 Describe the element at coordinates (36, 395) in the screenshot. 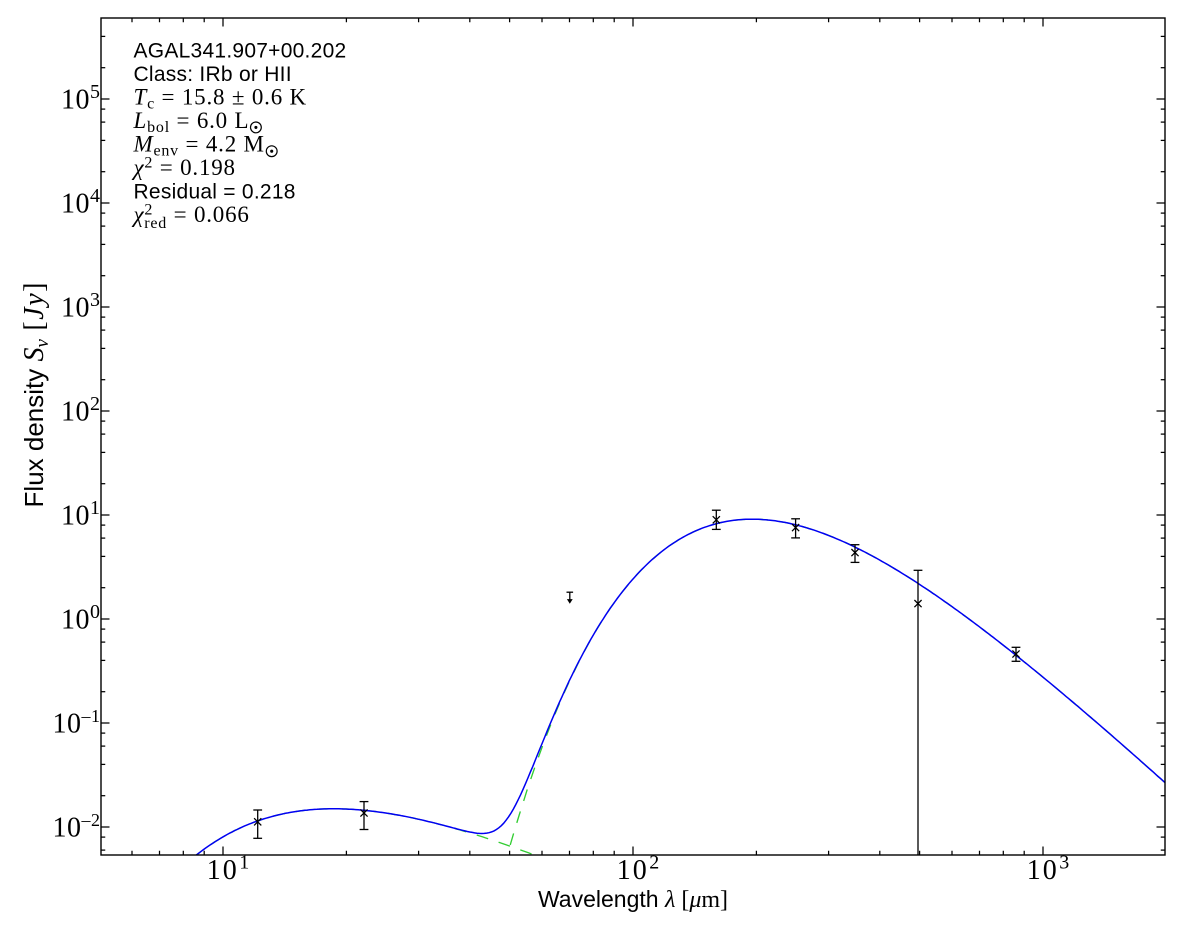

I see `svg-text: Flux density Sν [Jy]` at that location.